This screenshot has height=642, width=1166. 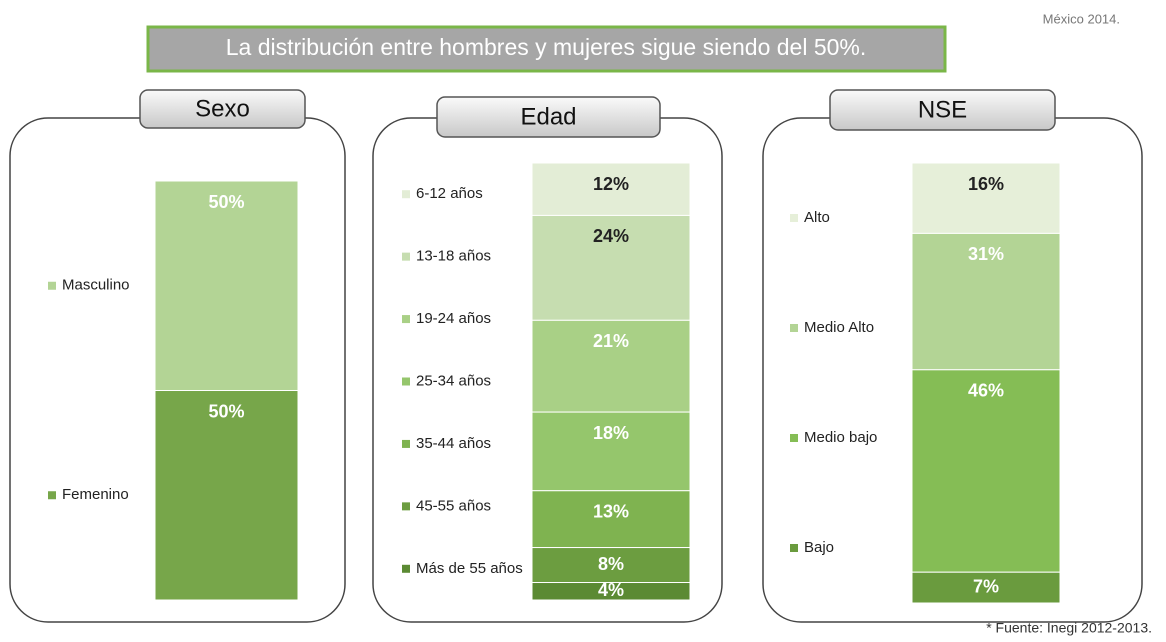 I want to click on legend-label: 35-44 años, so click(x=453, y=443).